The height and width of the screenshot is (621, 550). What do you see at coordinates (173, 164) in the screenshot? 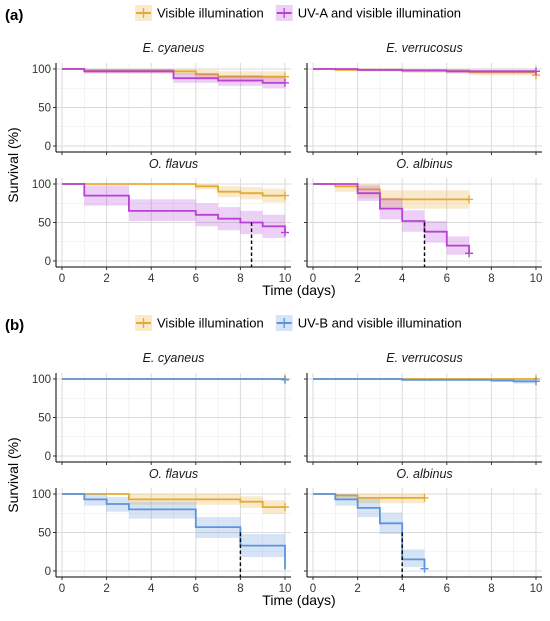
I see `panel-title: O. flavus` at bounding box center [173, 164].